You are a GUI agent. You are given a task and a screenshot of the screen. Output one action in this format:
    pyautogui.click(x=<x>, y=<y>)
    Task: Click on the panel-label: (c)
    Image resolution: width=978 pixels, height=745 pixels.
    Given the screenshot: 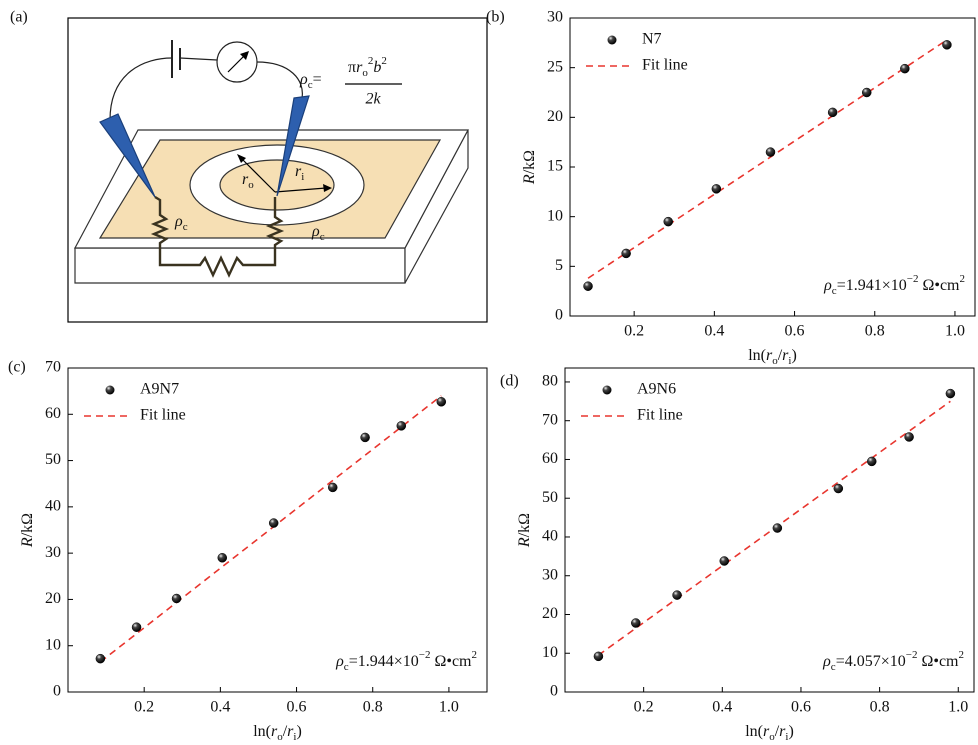 What is the action you would take?
    pyautogui.click(x=17, y=367)
    